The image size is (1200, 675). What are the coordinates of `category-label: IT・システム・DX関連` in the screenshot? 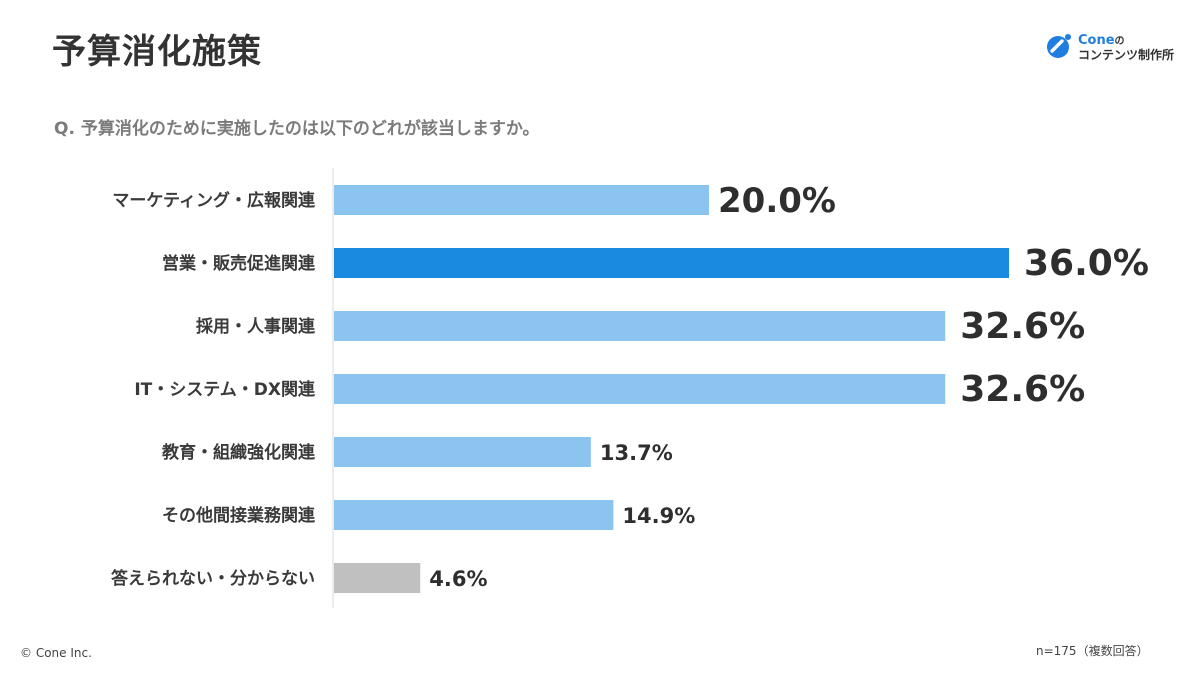 It's located at (225, 389).